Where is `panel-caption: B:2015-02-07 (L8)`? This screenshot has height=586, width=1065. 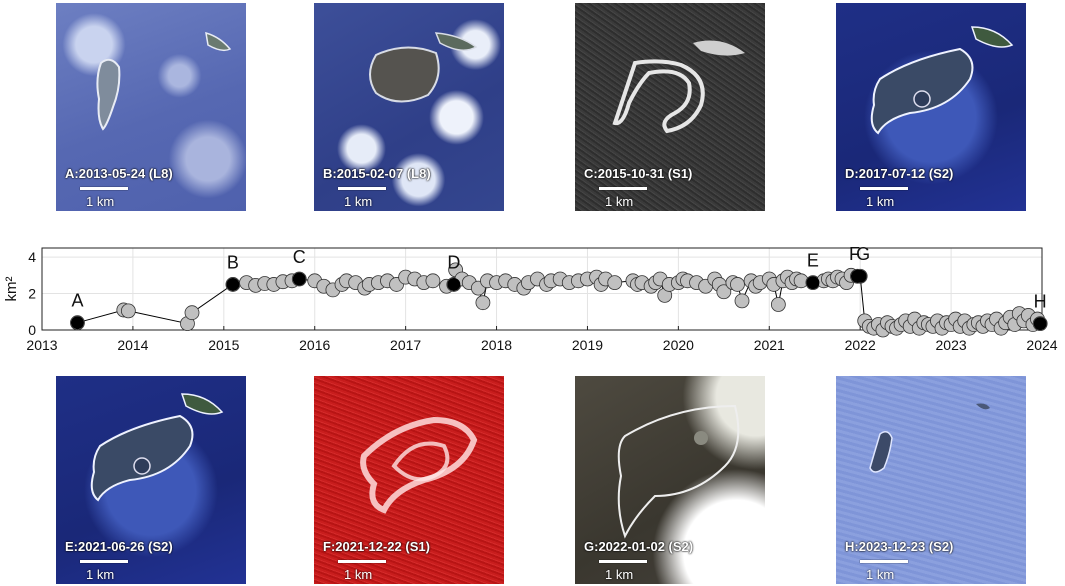 panel-caption: B:2015-02-07 (L8) is located at coordinates (377, 173).